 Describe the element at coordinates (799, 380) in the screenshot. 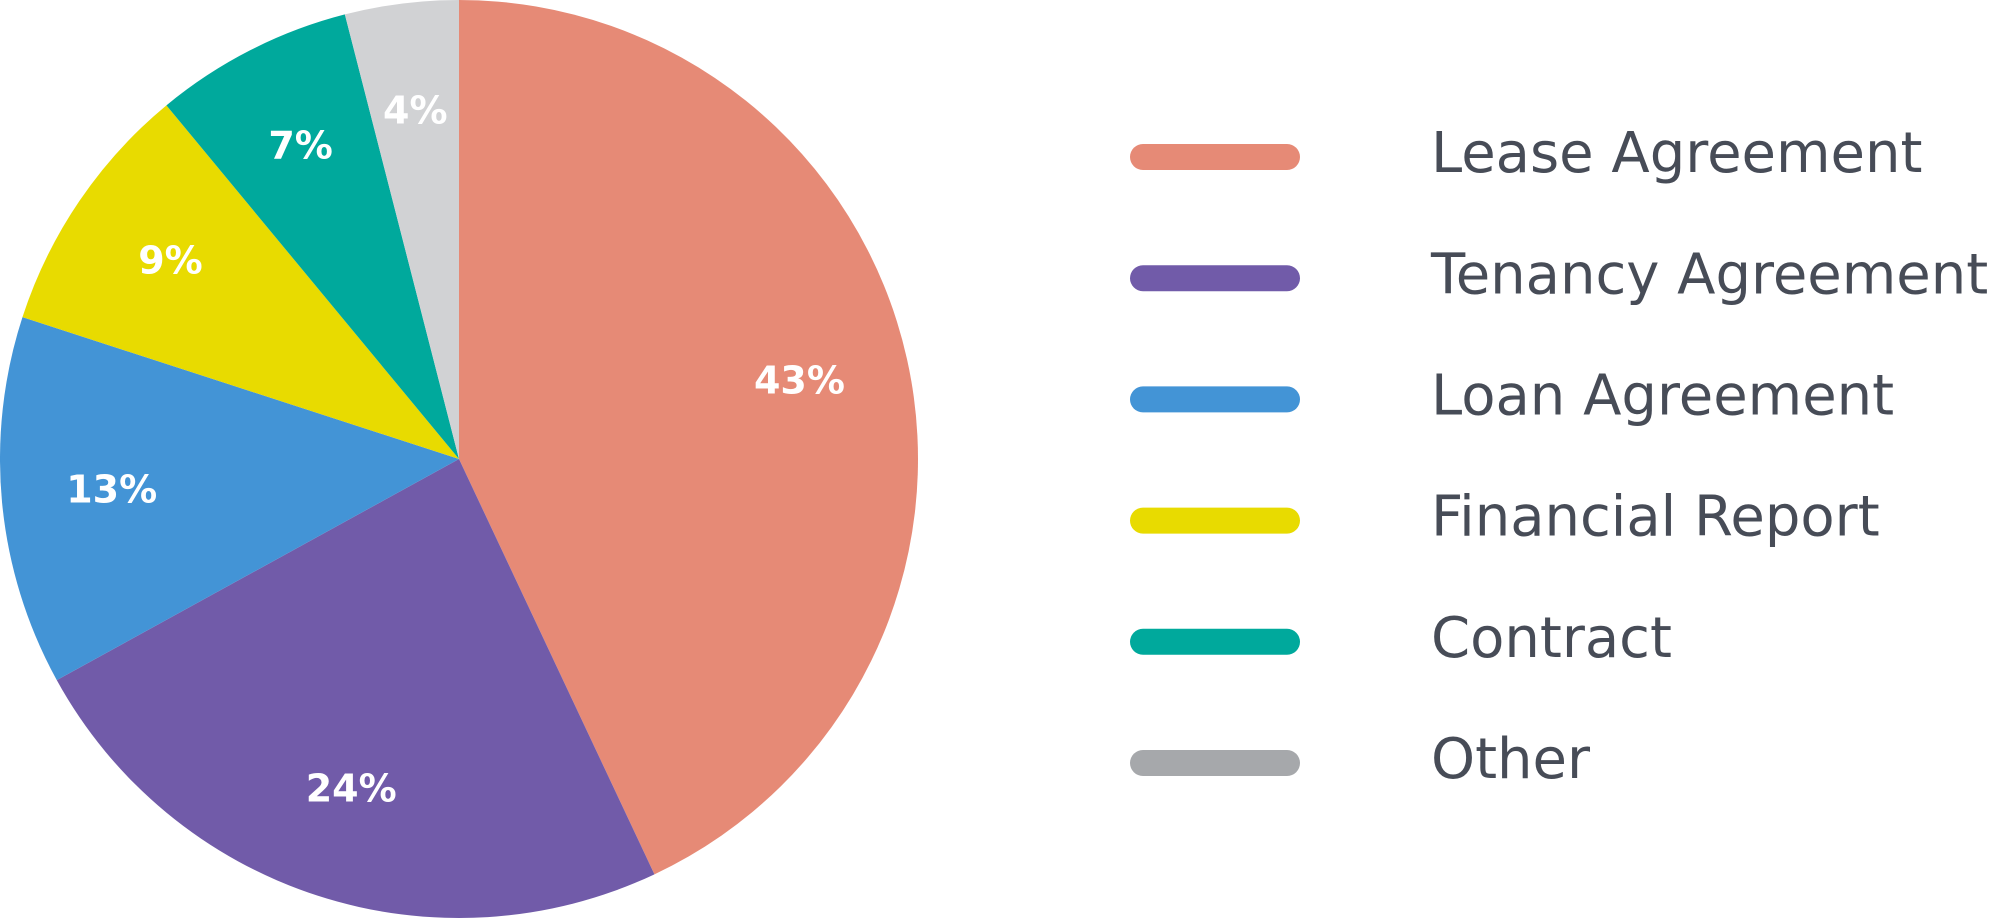

I see `data-label: 43%` at that location.